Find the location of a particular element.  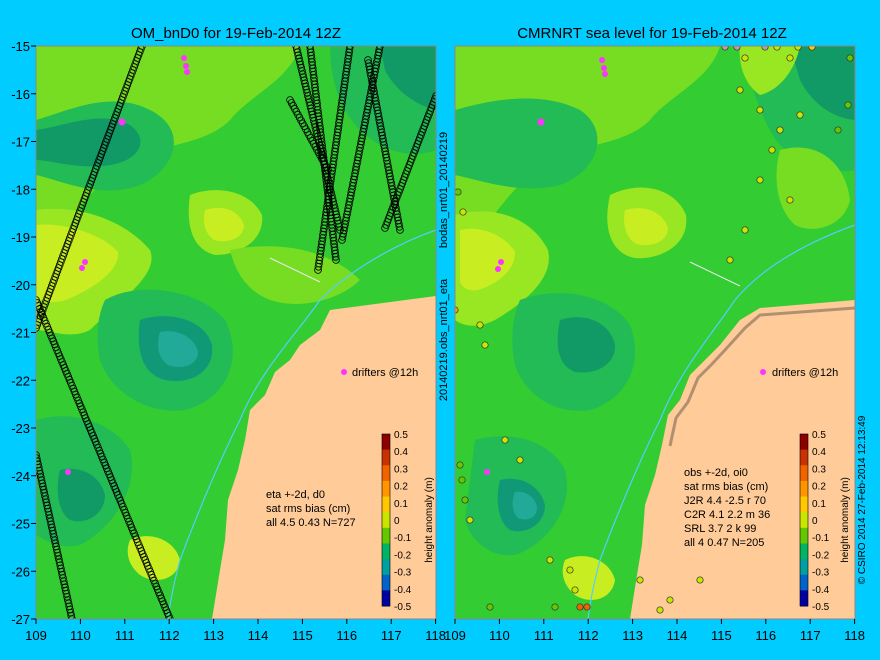

left-colorbar-ticks: 0.5 0.4 0.3 0.2 0.1 0 -0.1 -0.2 -0.3 -0.4 -0.5 is located at coordinates (403, 521).